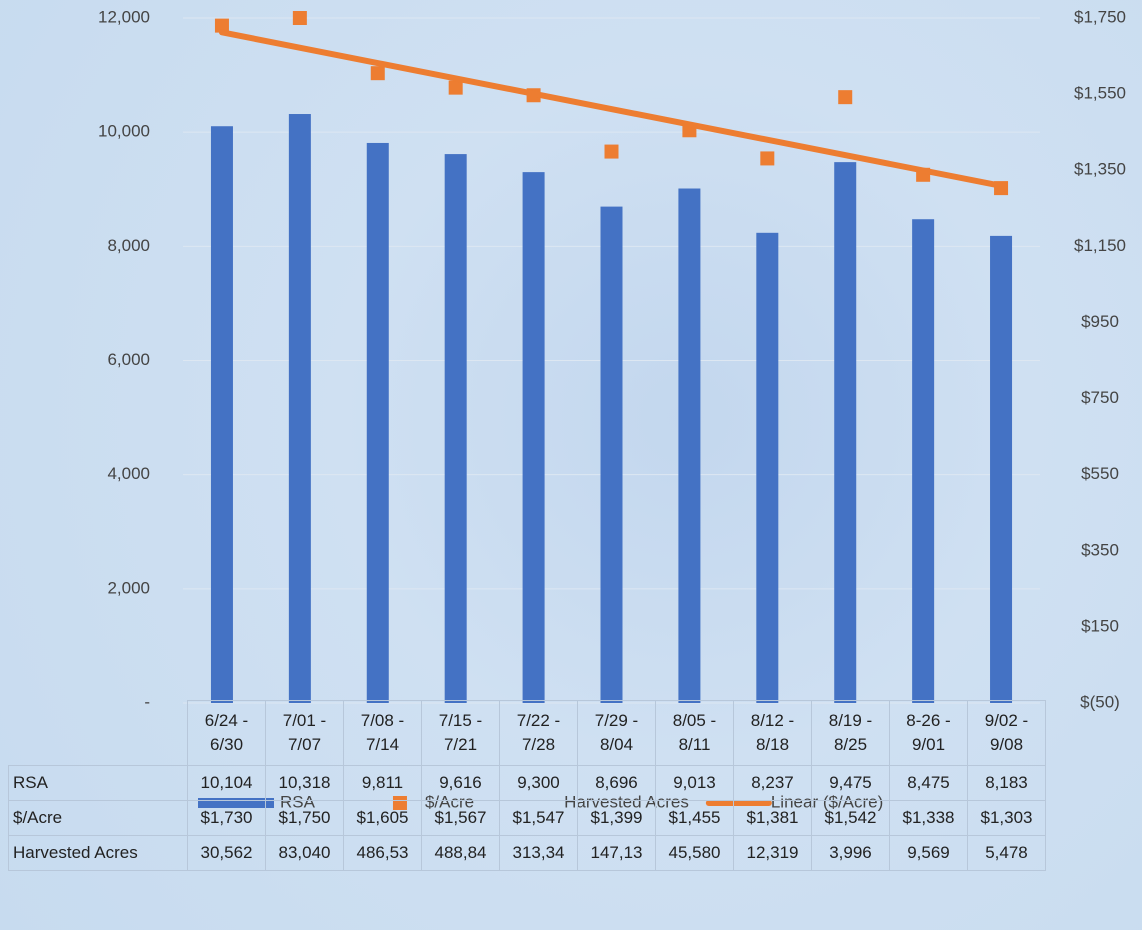  What do you see at coordinates (1100, 625) in the screenshot?
I see `y2-tick-label: $150` at bounding box center [1100, 625].